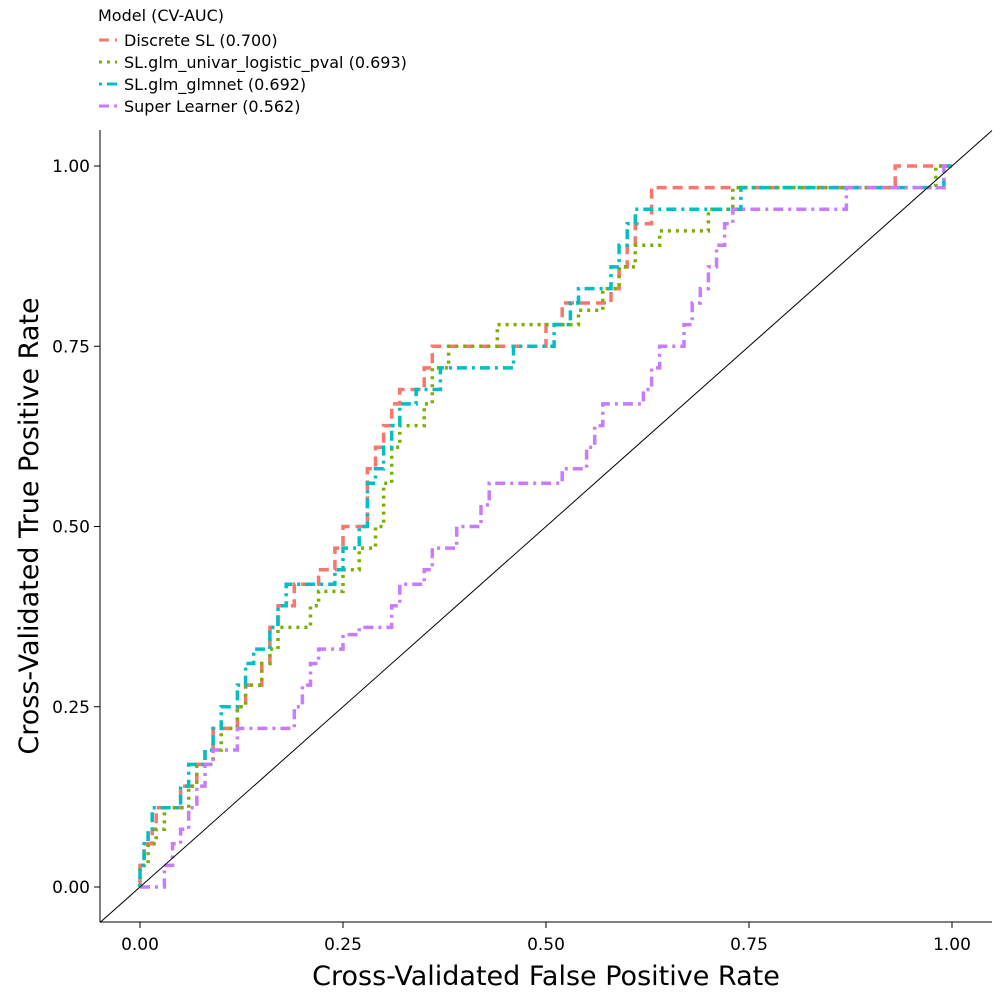 This screenshot has height=1000, width=1000. I want to click on legend-title: Model (CV-AUC), so click(161, 15).